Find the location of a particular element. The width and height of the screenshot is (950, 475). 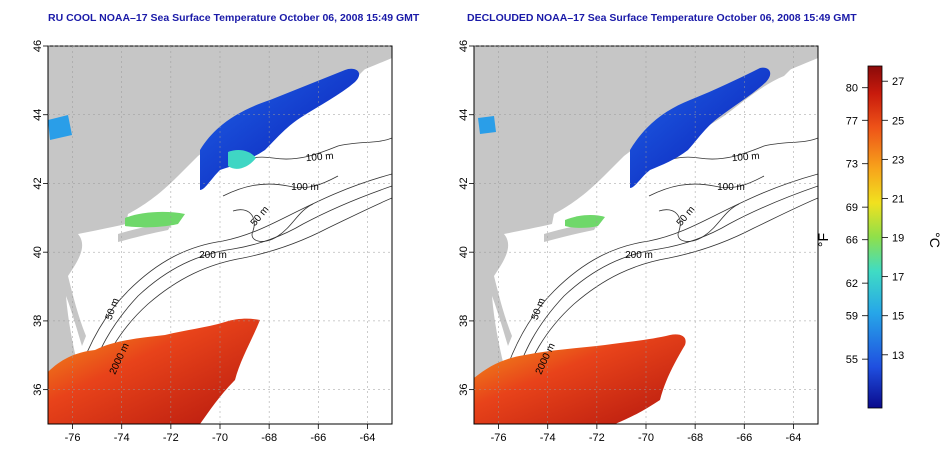

f-tick-label: 55 is located at coordinates (852, 360).